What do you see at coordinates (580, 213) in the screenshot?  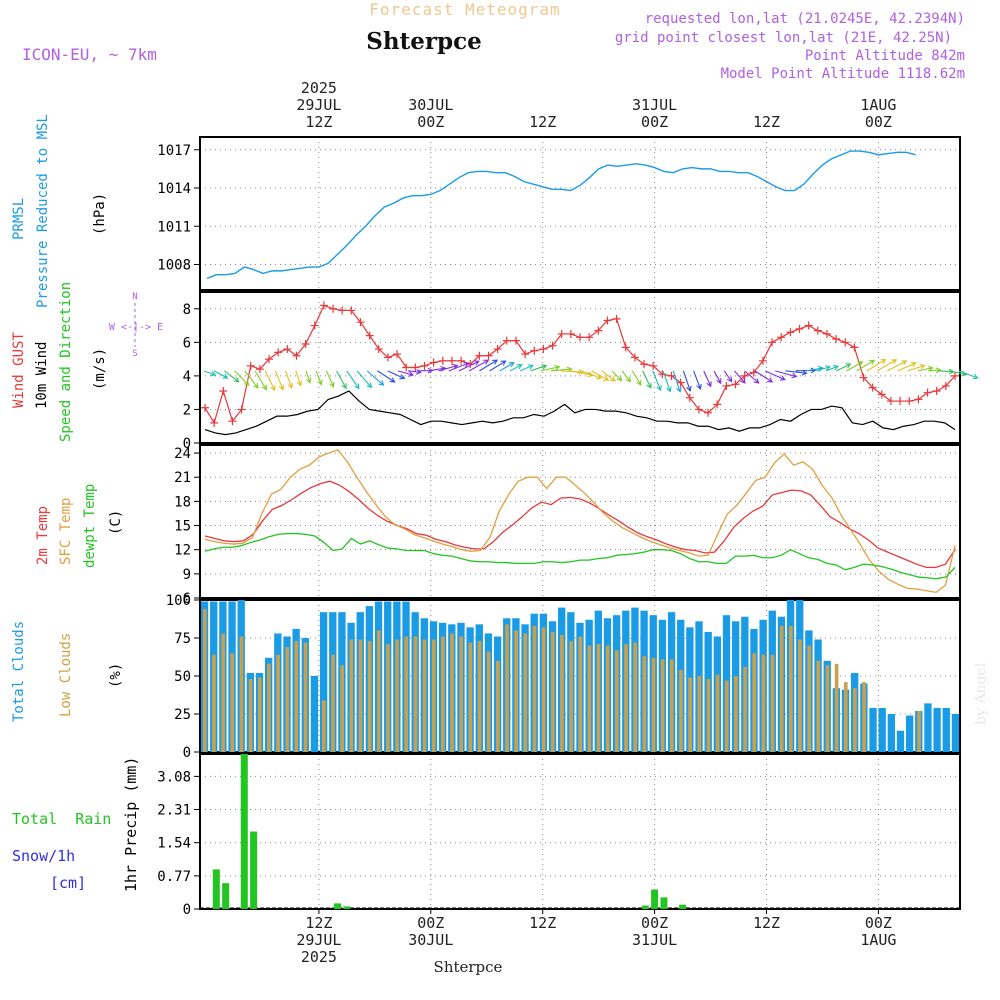 I see `pressure-frame` at bounding box center [580, 213].